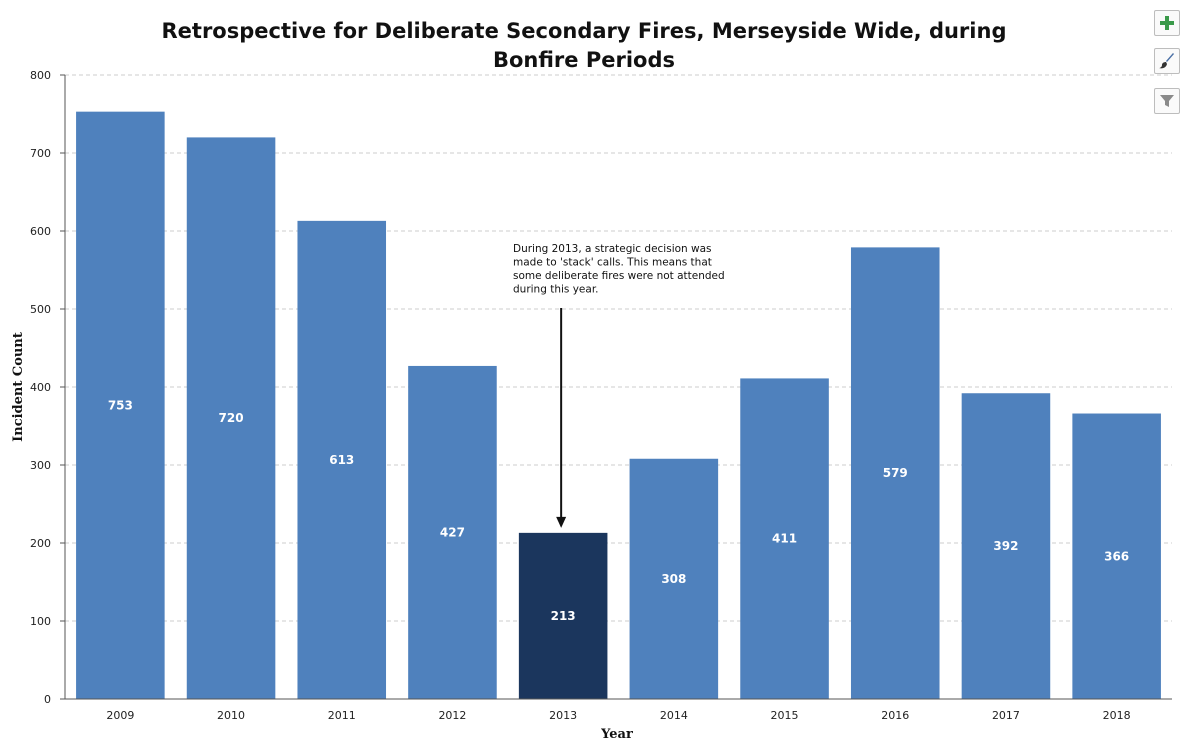 The height and width of the screenshot is (742, 1184). Describe the element at coordinates (40, 75) in the screenshot. I see `y-tick-label: 800` at that location.